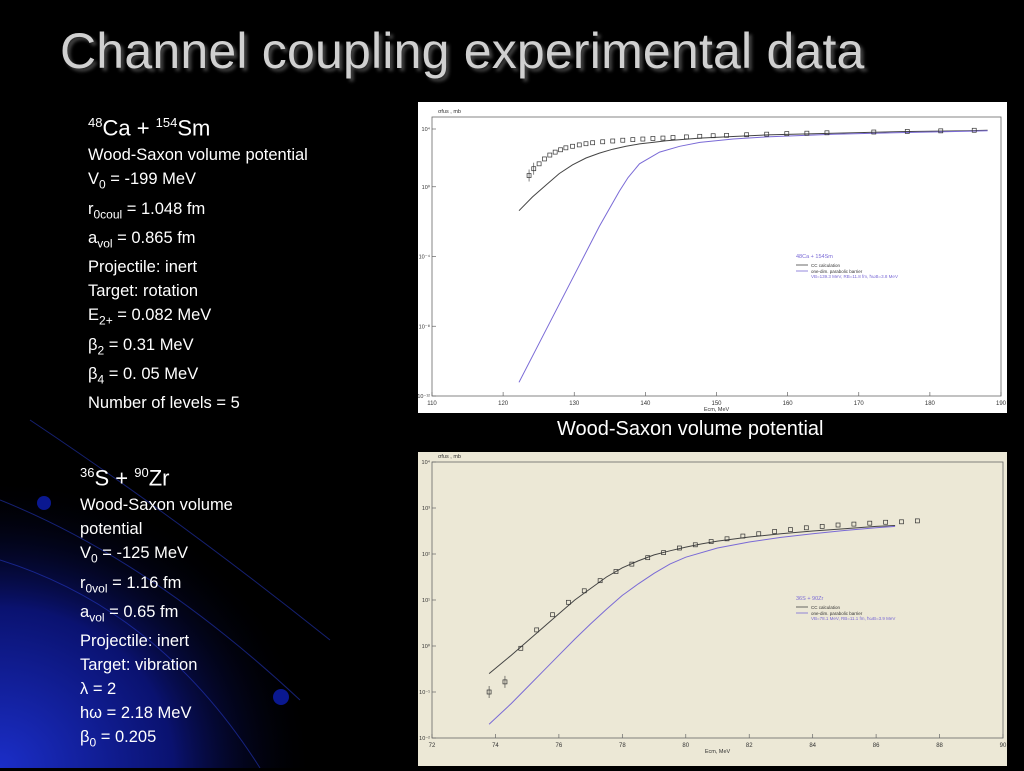  I want to click on y-tick-label: 10⁻⁸, so click(424, 326).